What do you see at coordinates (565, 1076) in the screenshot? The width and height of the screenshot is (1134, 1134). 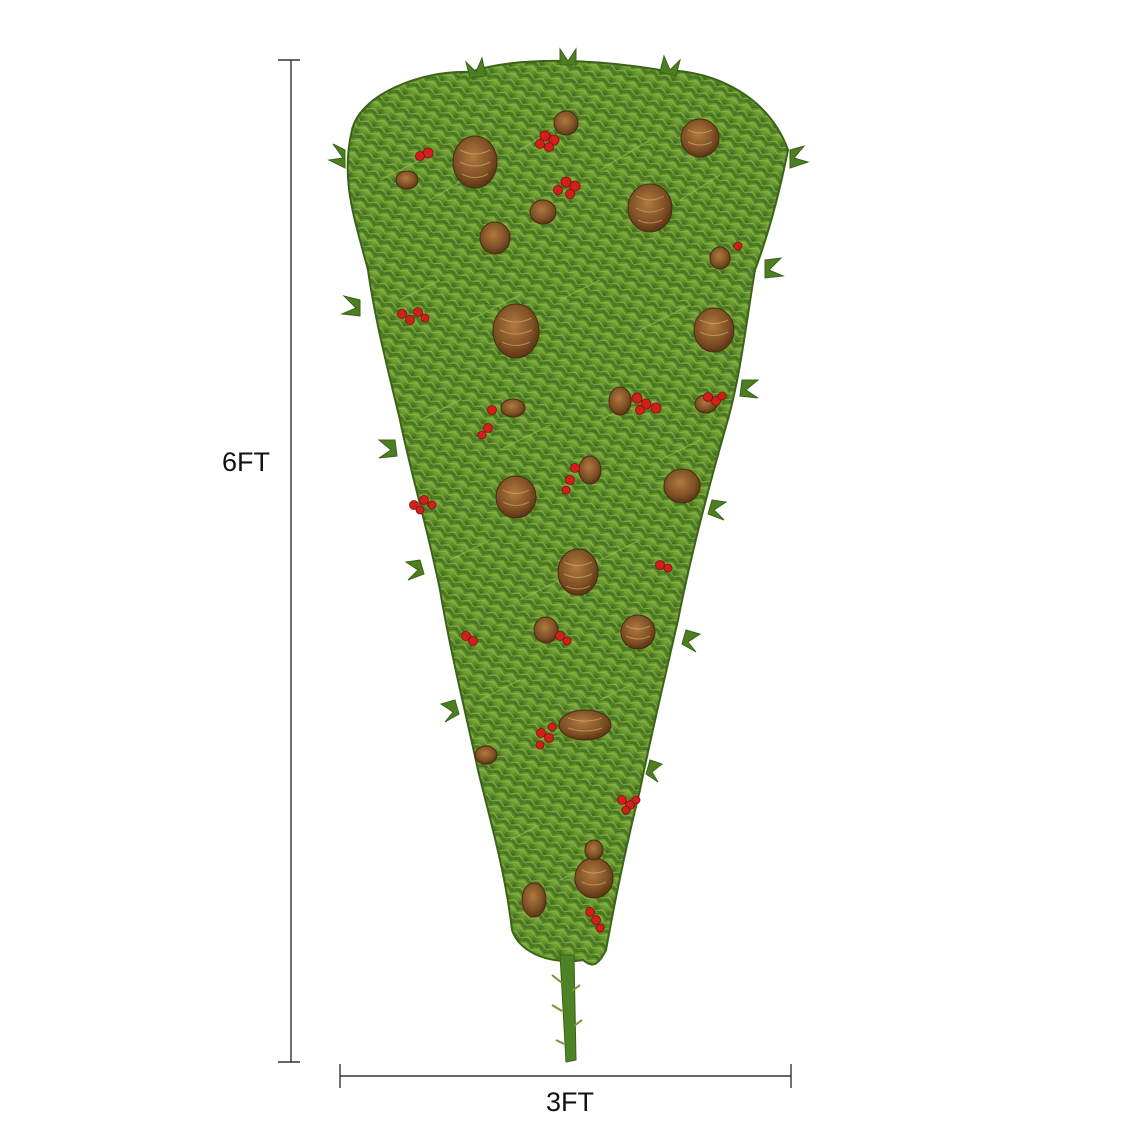 I see `width-dimension-line` at bounding box center [565, 1076].